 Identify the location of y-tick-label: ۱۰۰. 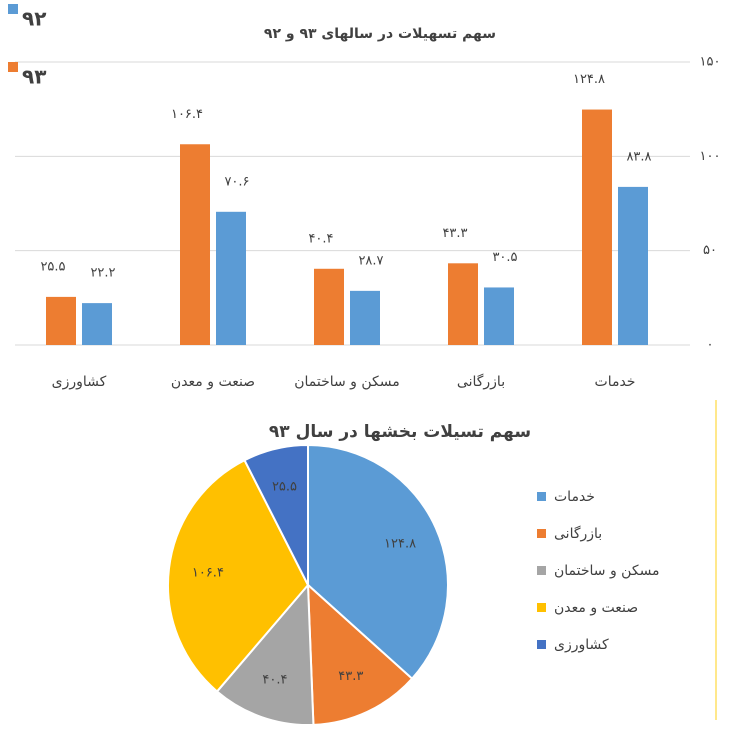
(710, 156).